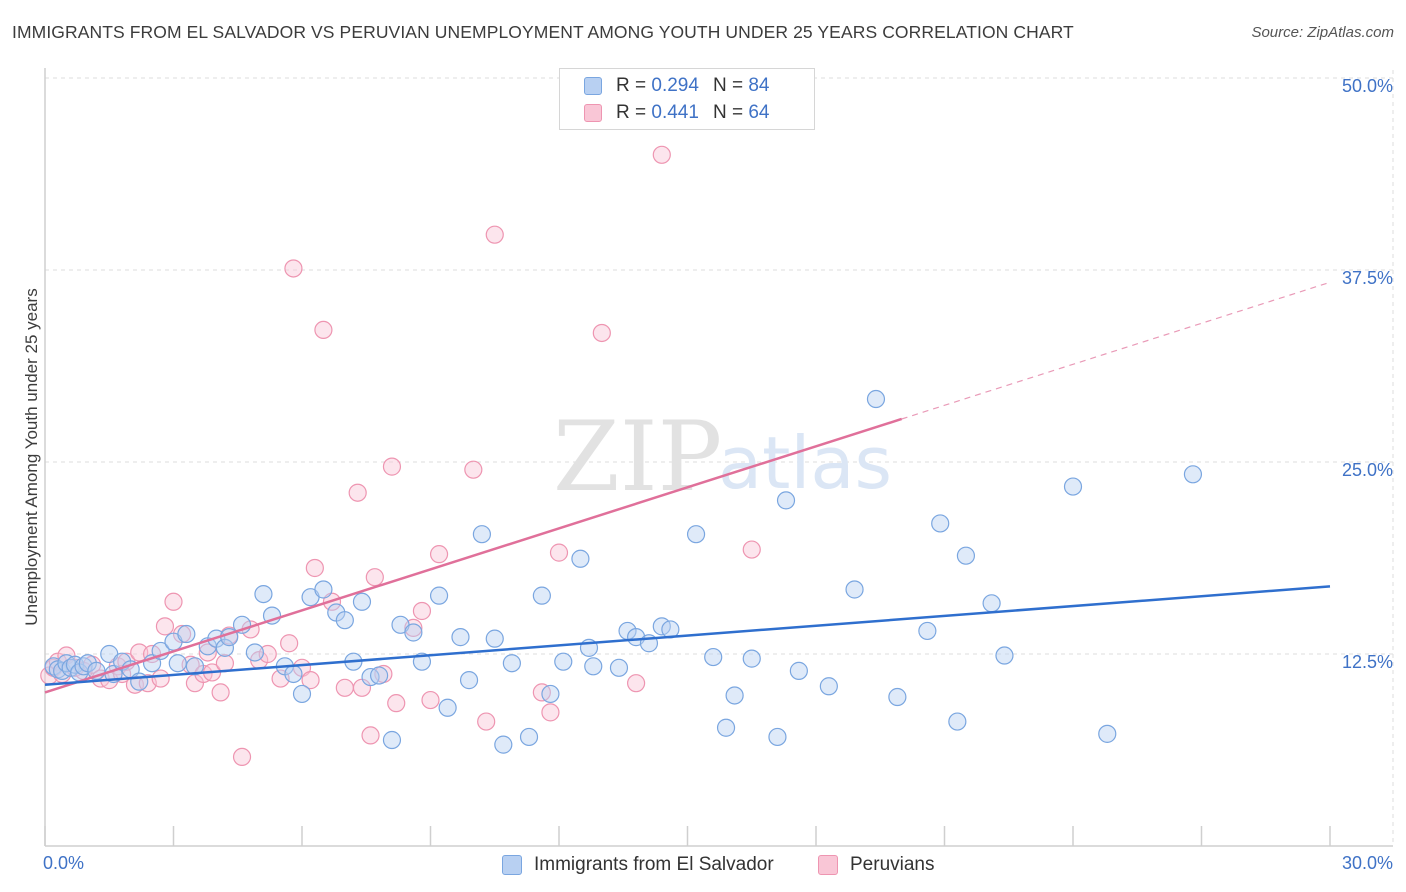 The width and height of the screenshot is (1406, 892). I want to click on watermark: ZIP atlas, so click(722, 457).